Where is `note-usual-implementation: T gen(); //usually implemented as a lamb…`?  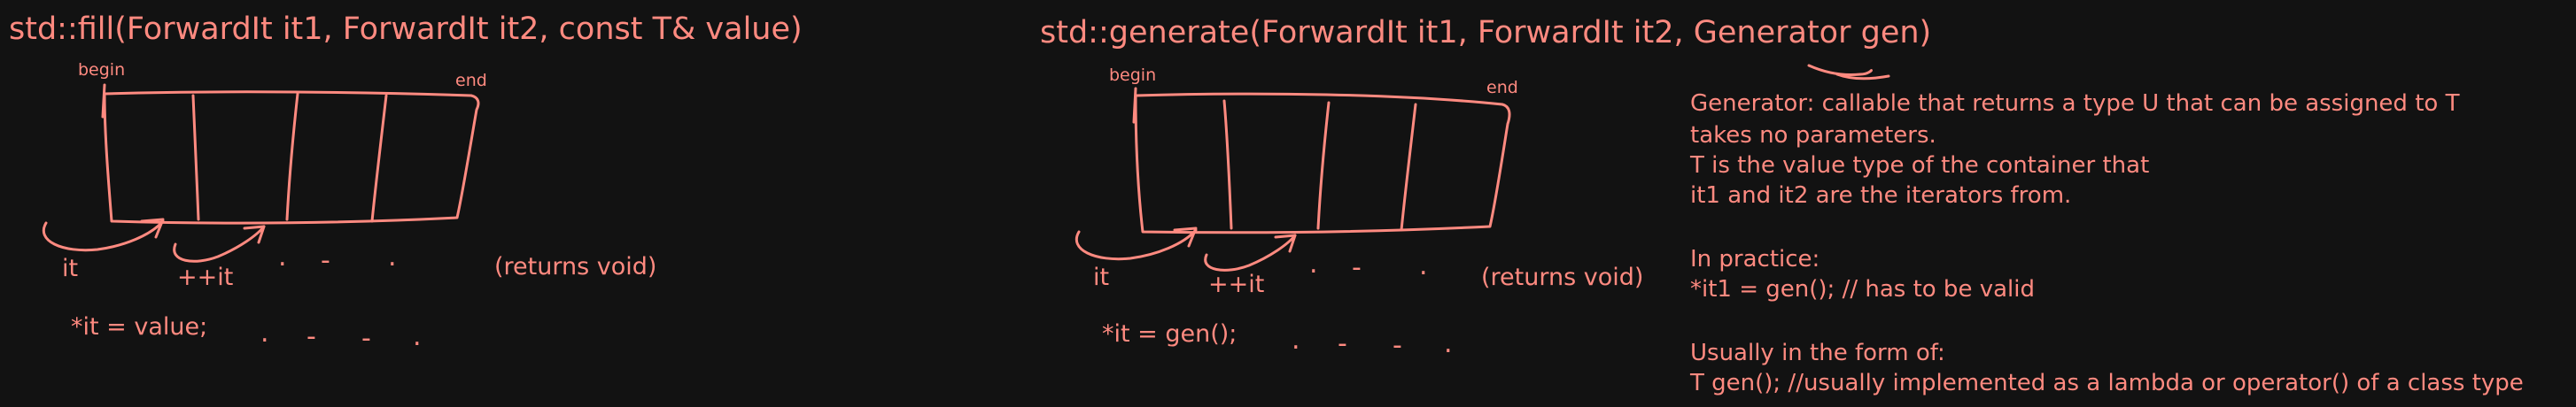 note-usual-implementation: T gen(); //usually implemented as a lamb… is located at coordinates (2107, 383).